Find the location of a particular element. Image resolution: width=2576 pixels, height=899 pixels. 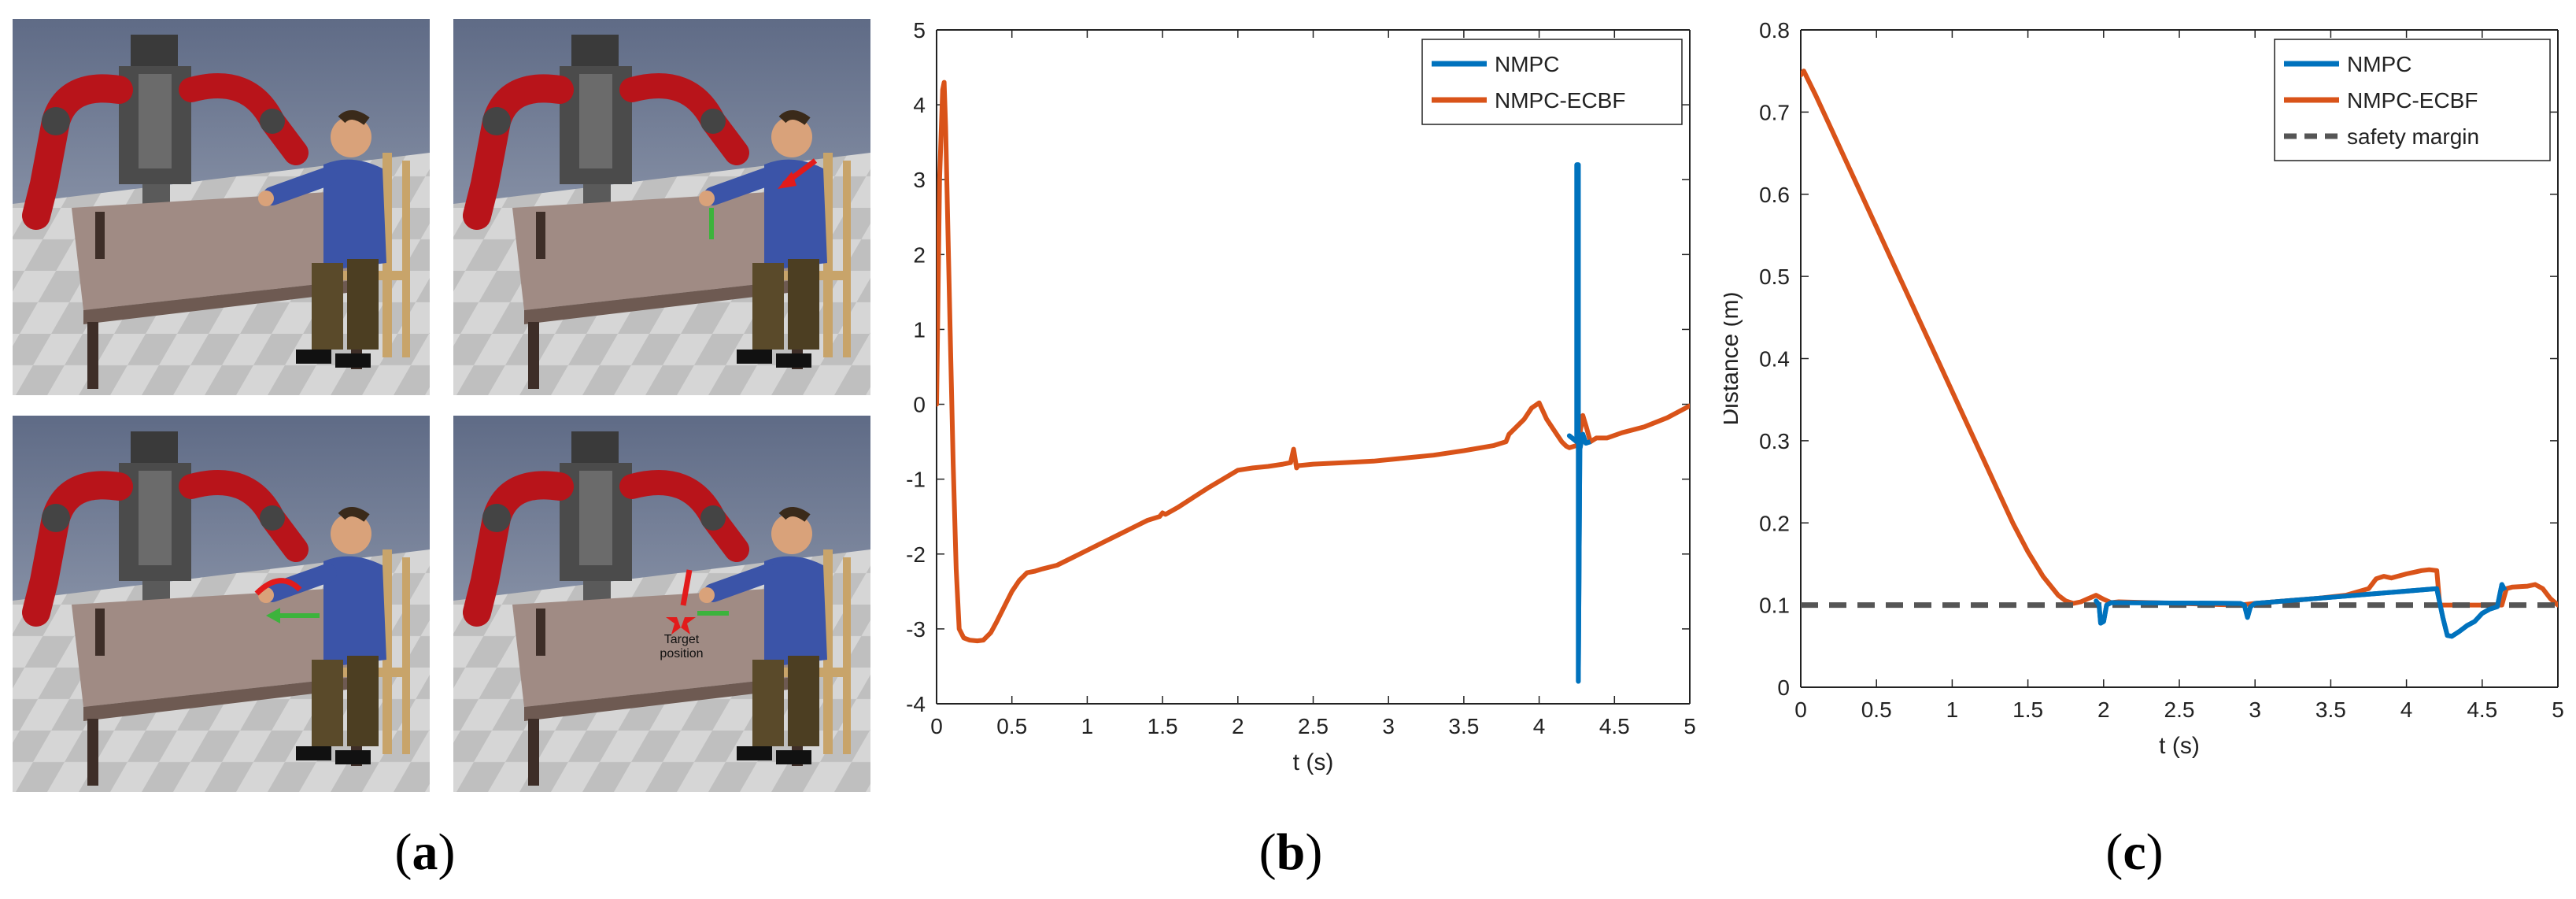

y-tick-label: 4 is located at coordinates (919, 105).